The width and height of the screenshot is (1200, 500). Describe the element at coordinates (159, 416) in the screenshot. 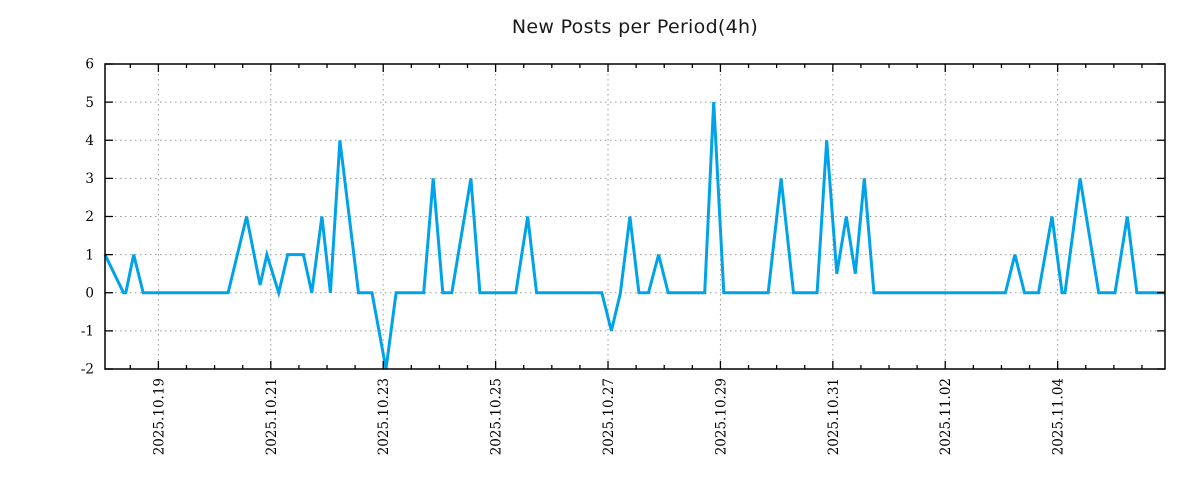

I see `x-tick-label: 2025.10.19` at that location.